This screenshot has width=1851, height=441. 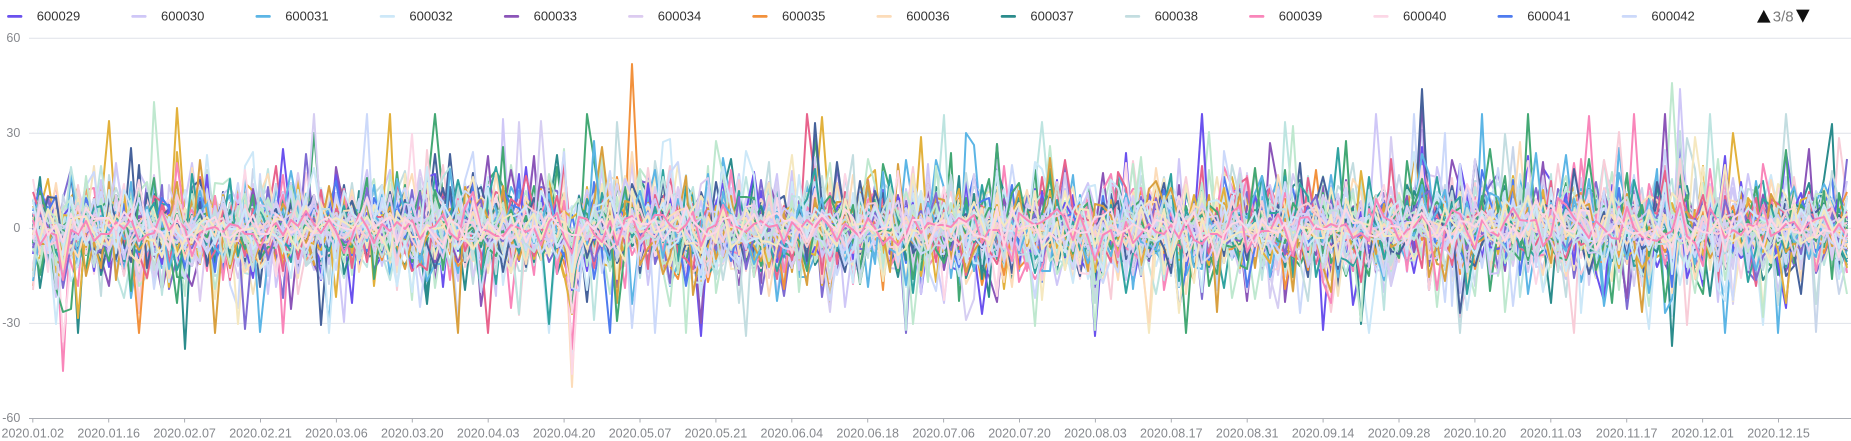 What do you see at coordinates (792, 434) in the screenshot?
I see `svg-text: 2020.06.04` at bounding box center [792, 434].